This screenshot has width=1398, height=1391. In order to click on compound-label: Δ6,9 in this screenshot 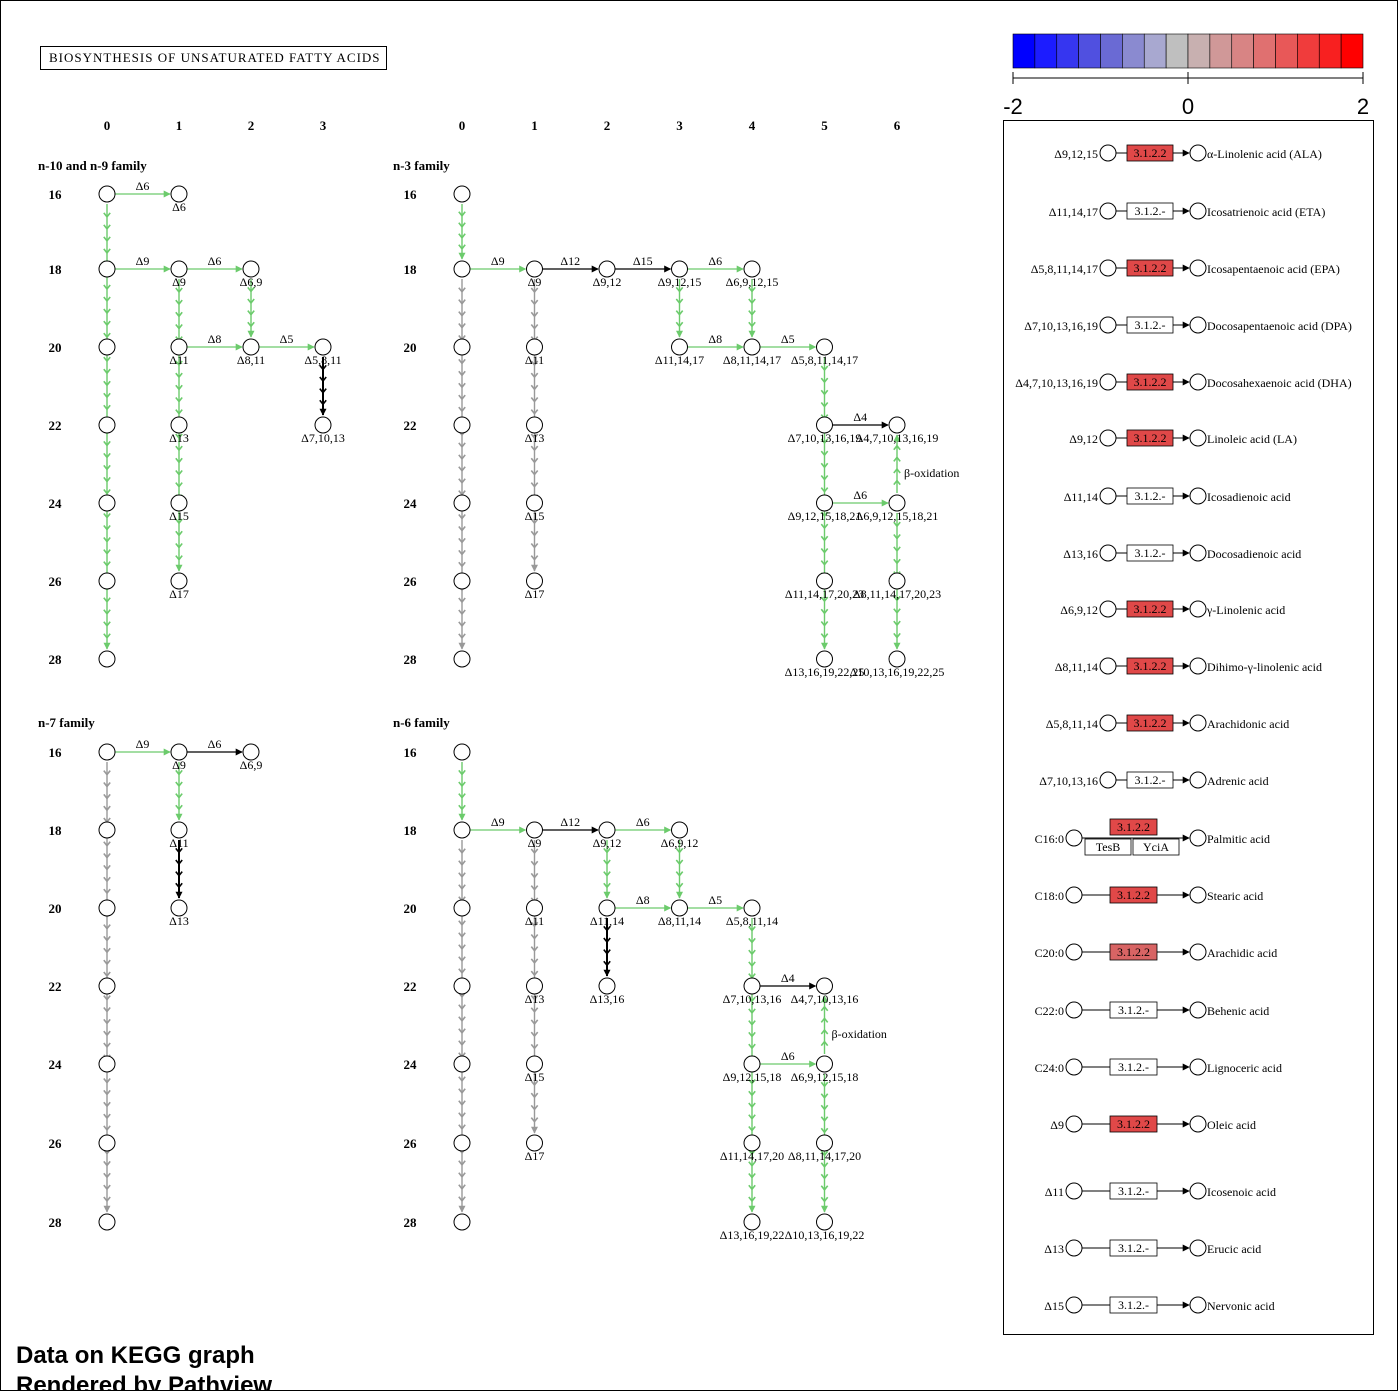, I will do `click(251, 282)`.